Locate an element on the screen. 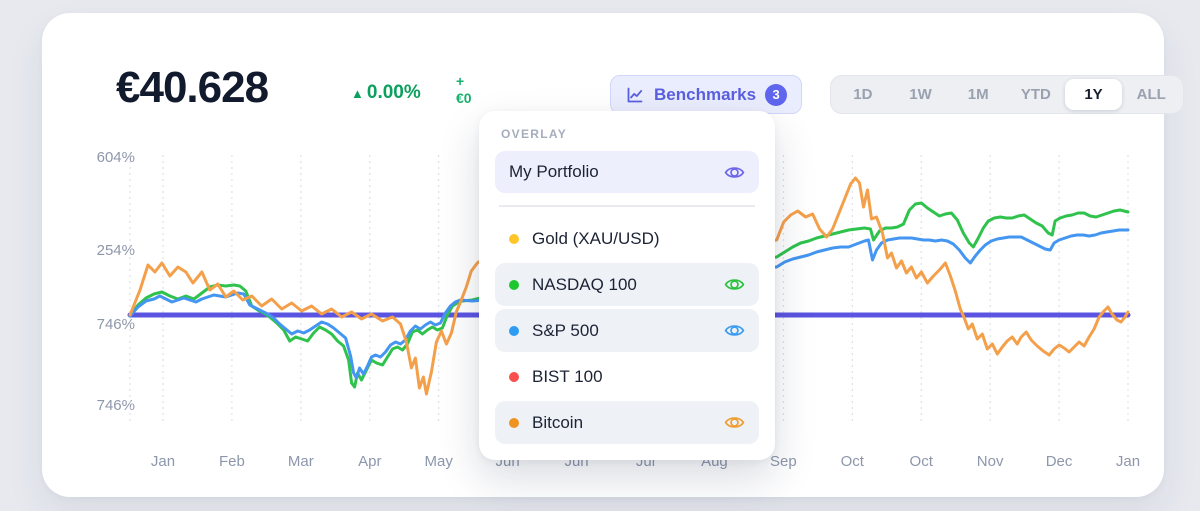 This screenshot has height=511, width=1200. range-button-1y: 1Y is located at coordinates (1093, 94).